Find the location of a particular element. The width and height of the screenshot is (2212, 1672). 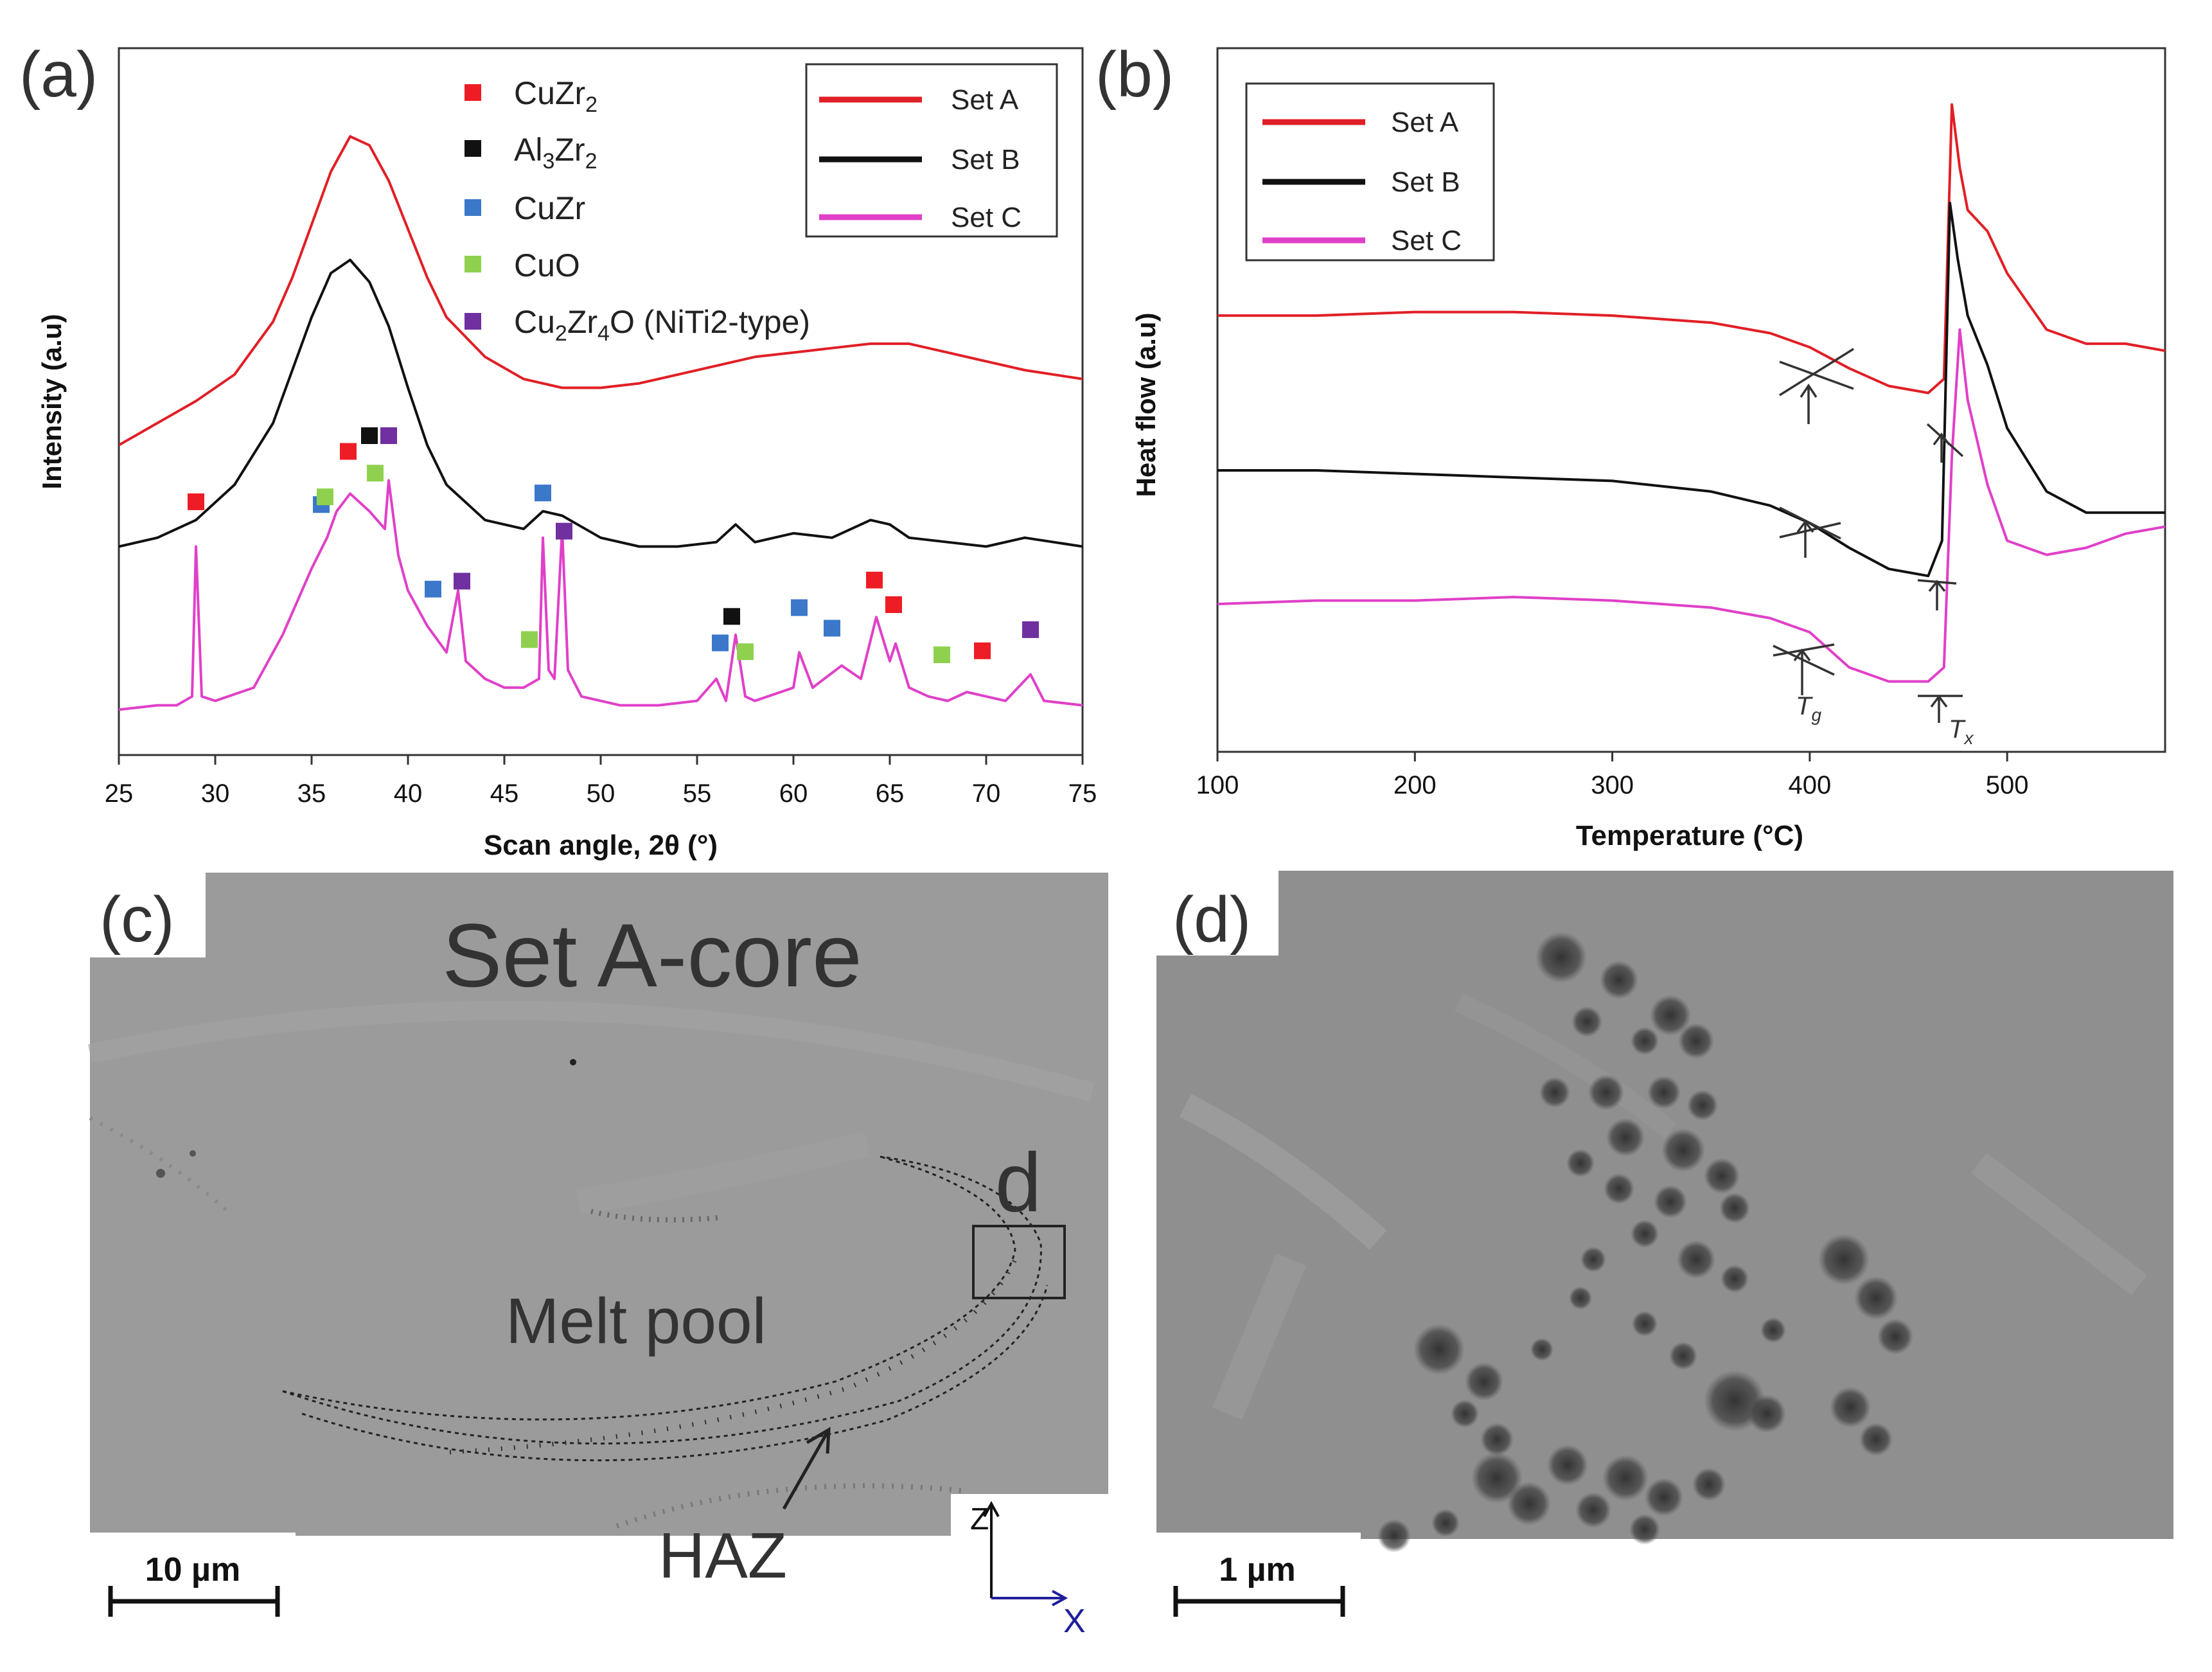

panel-a-x-tick-label: 60 is located at coordinates (793, 793).